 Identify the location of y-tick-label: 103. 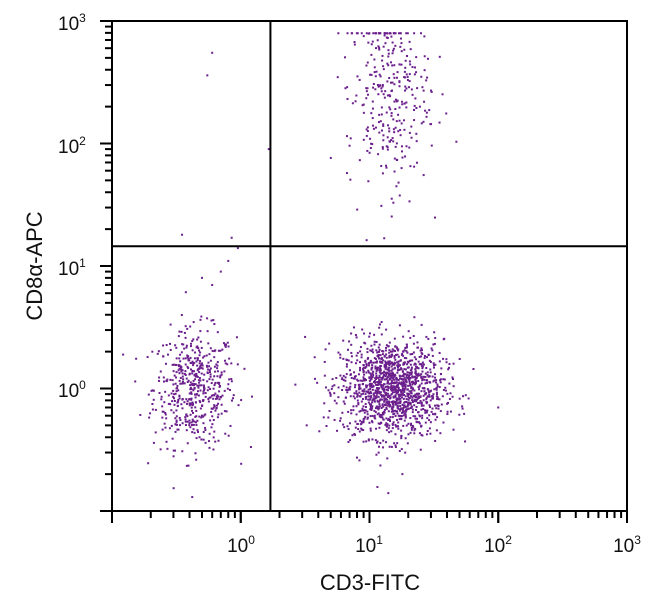
(72, 23).